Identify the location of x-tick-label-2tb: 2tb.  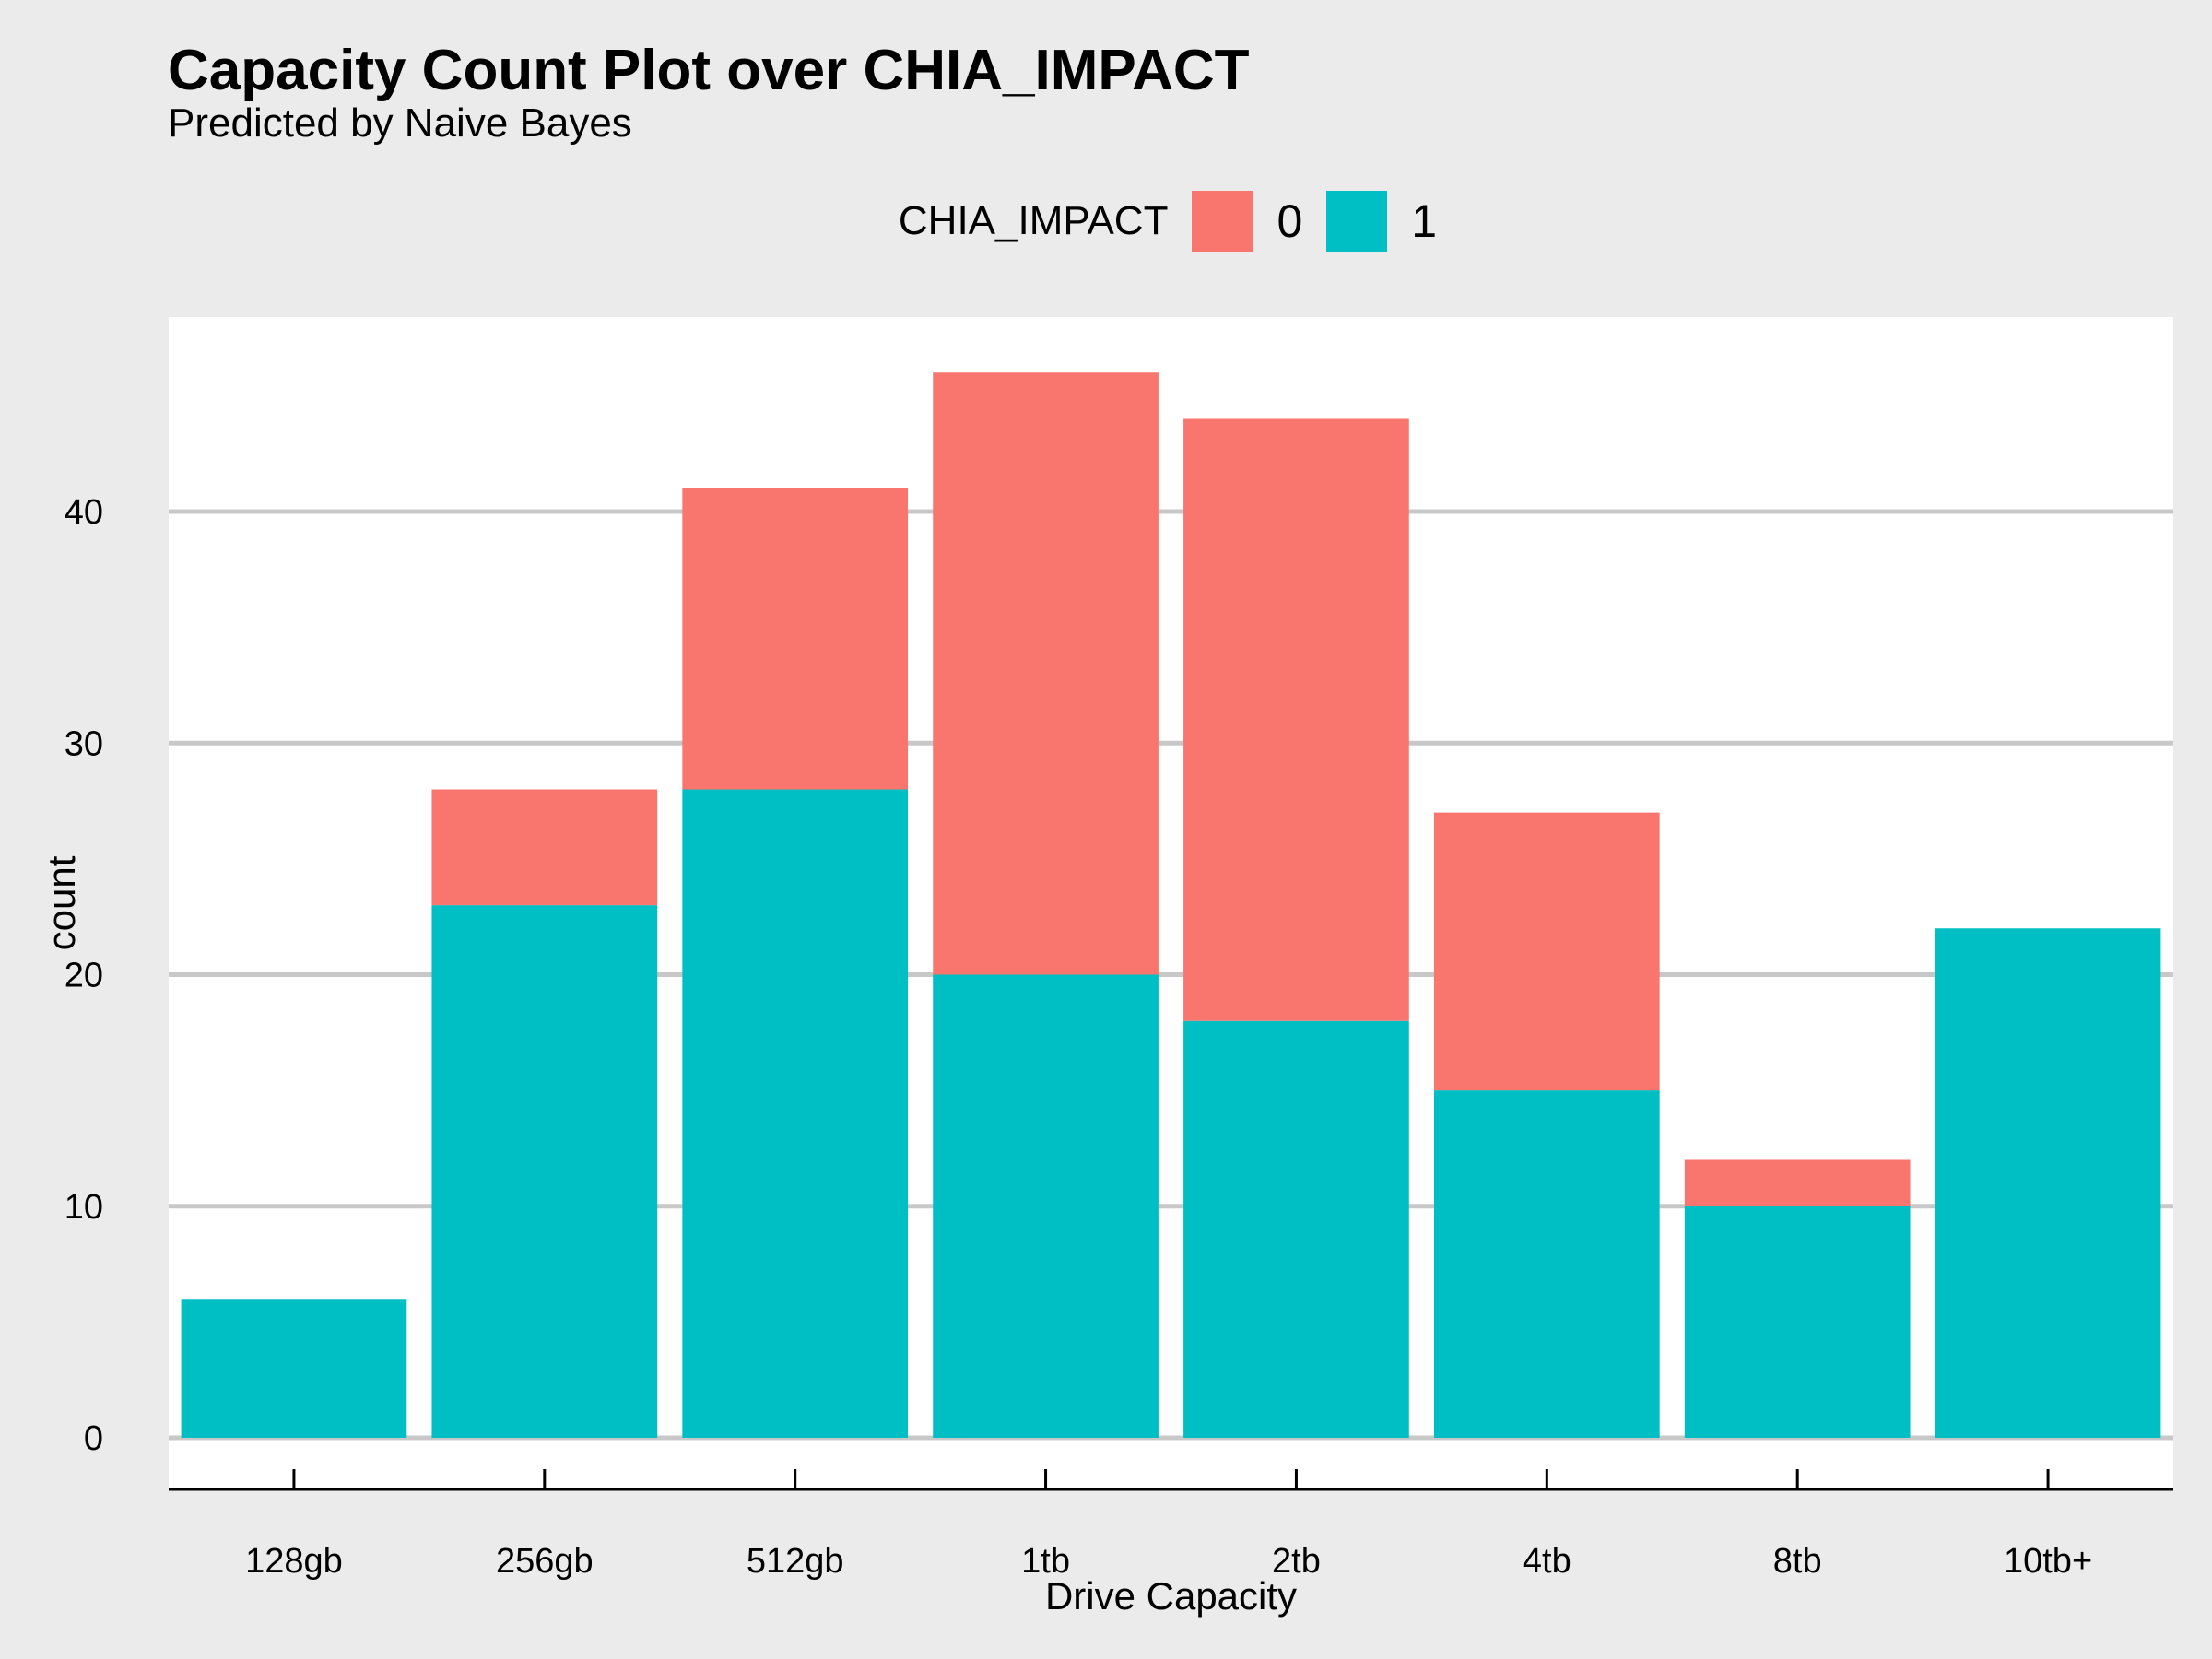
(1296, 1561).